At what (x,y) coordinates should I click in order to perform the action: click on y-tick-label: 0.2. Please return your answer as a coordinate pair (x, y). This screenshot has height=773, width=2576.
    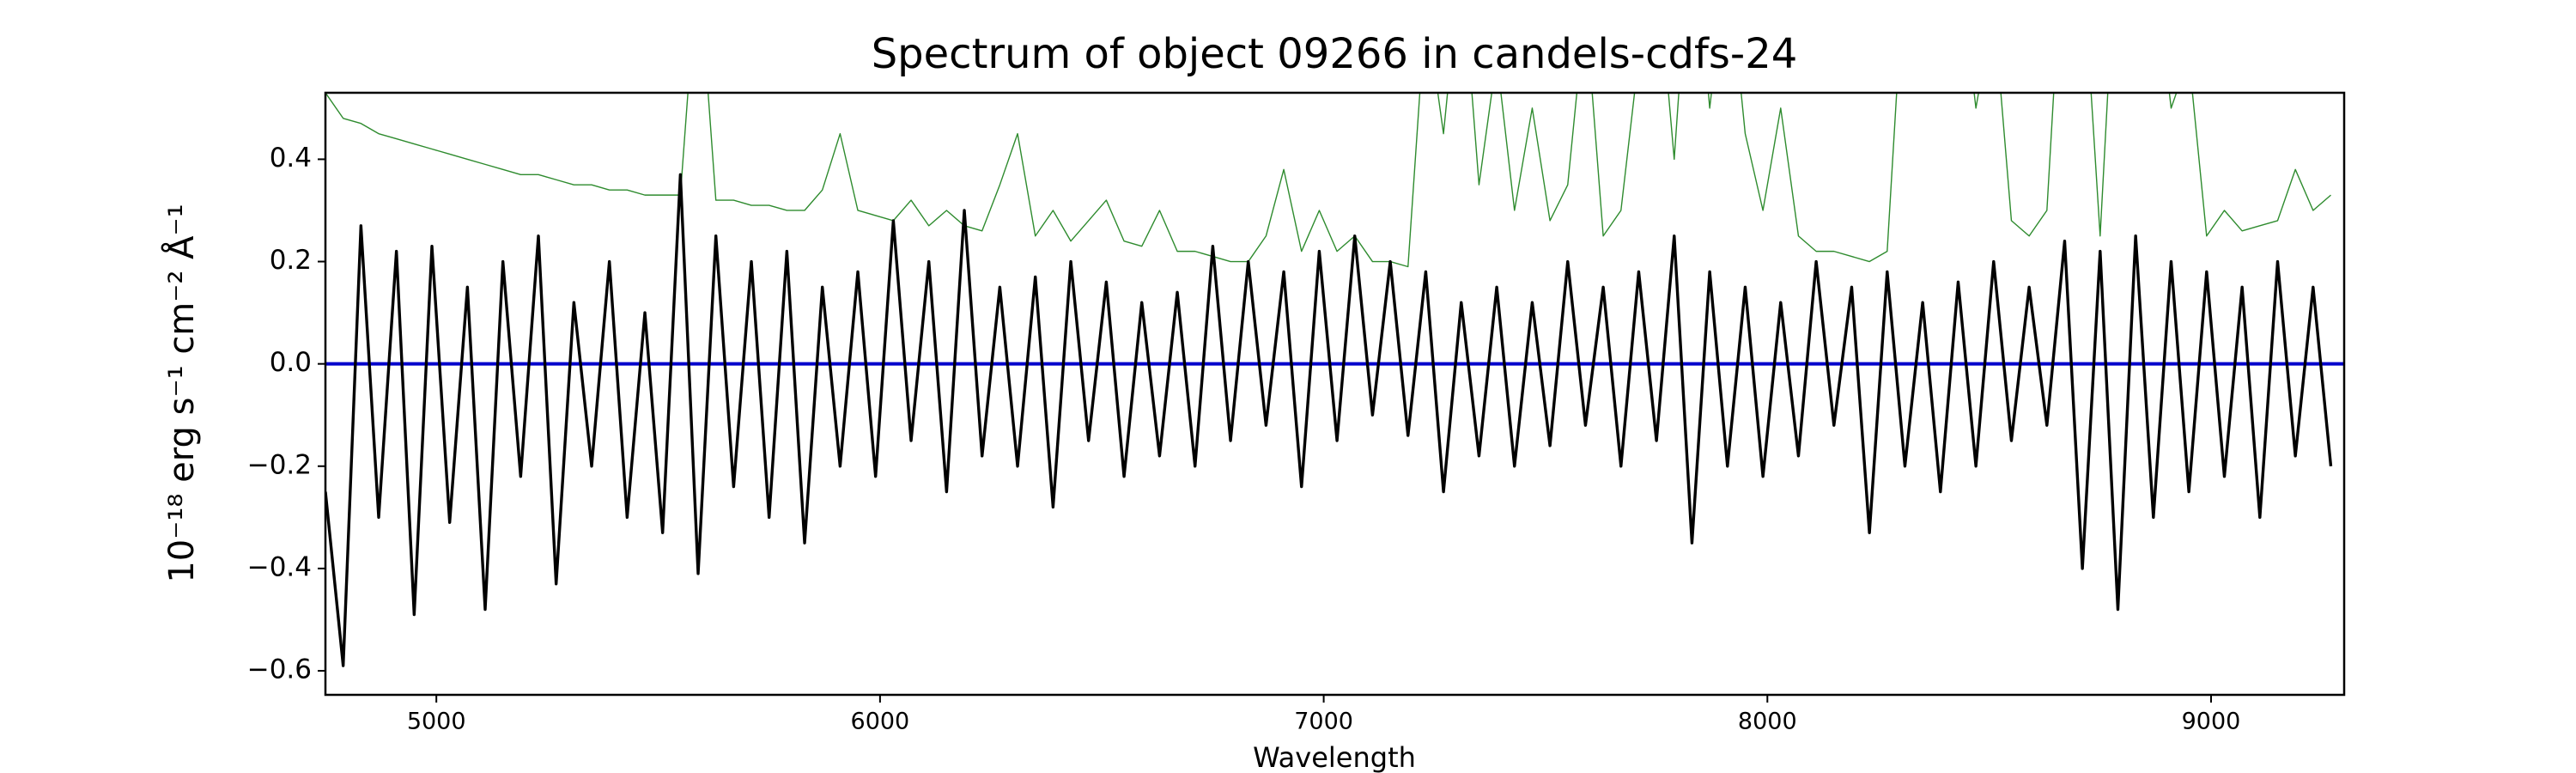
    Looking at the image, I should click on (291, 260).